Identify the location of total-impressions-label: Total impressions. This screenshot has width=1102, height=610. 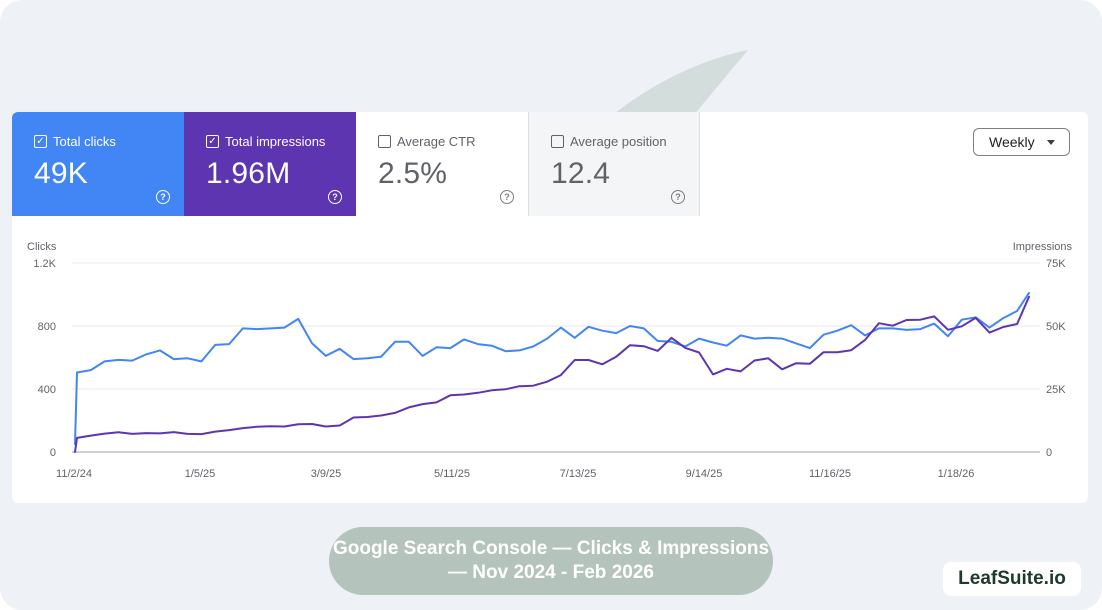
(275, 141).